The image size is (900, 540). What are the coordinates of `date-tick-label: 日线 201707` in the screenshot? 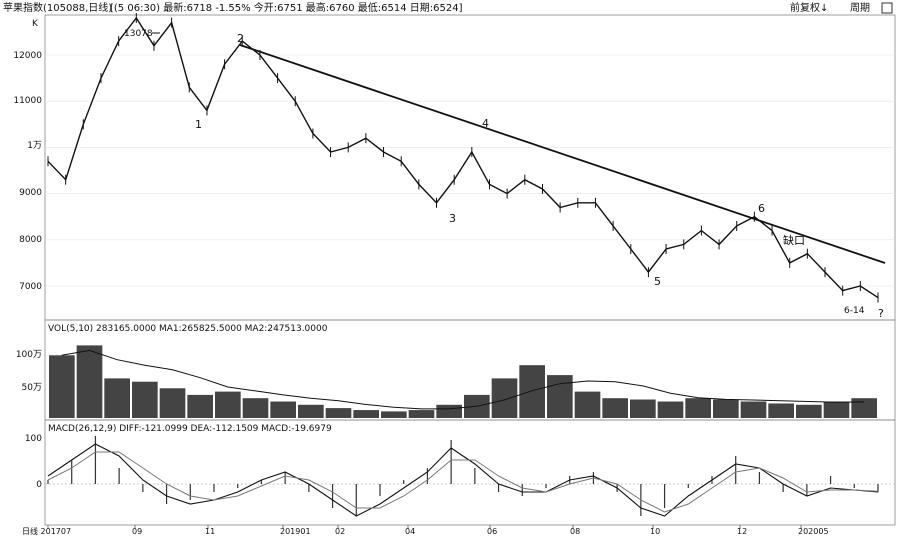 It's located at (46, 531).